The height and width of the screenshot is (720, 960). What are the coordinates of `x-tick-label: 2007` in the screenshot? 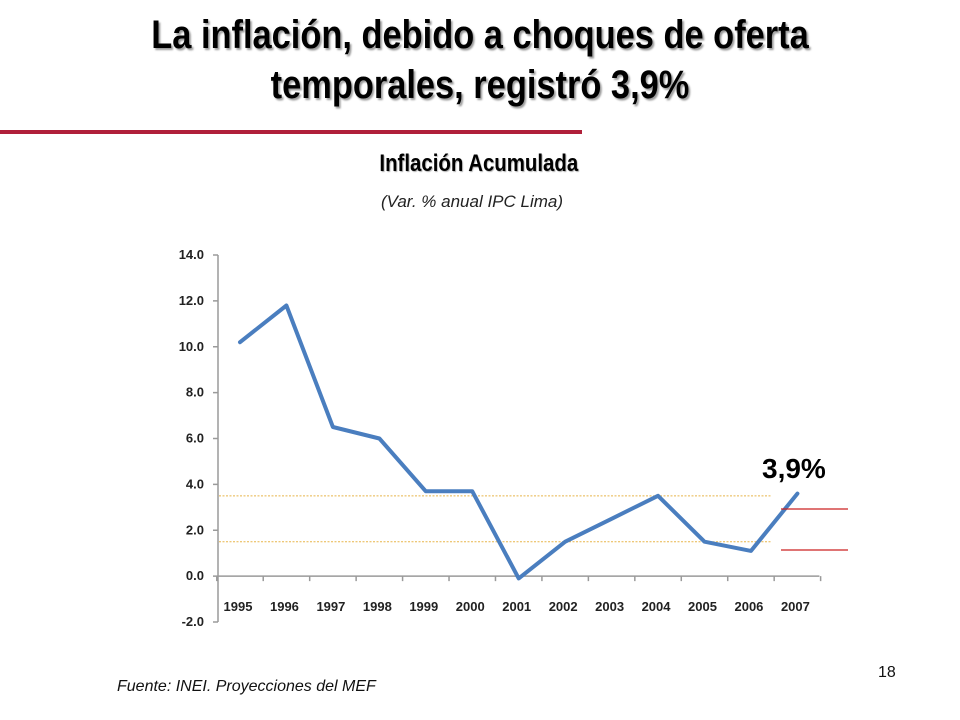 It's located at (795, 606).